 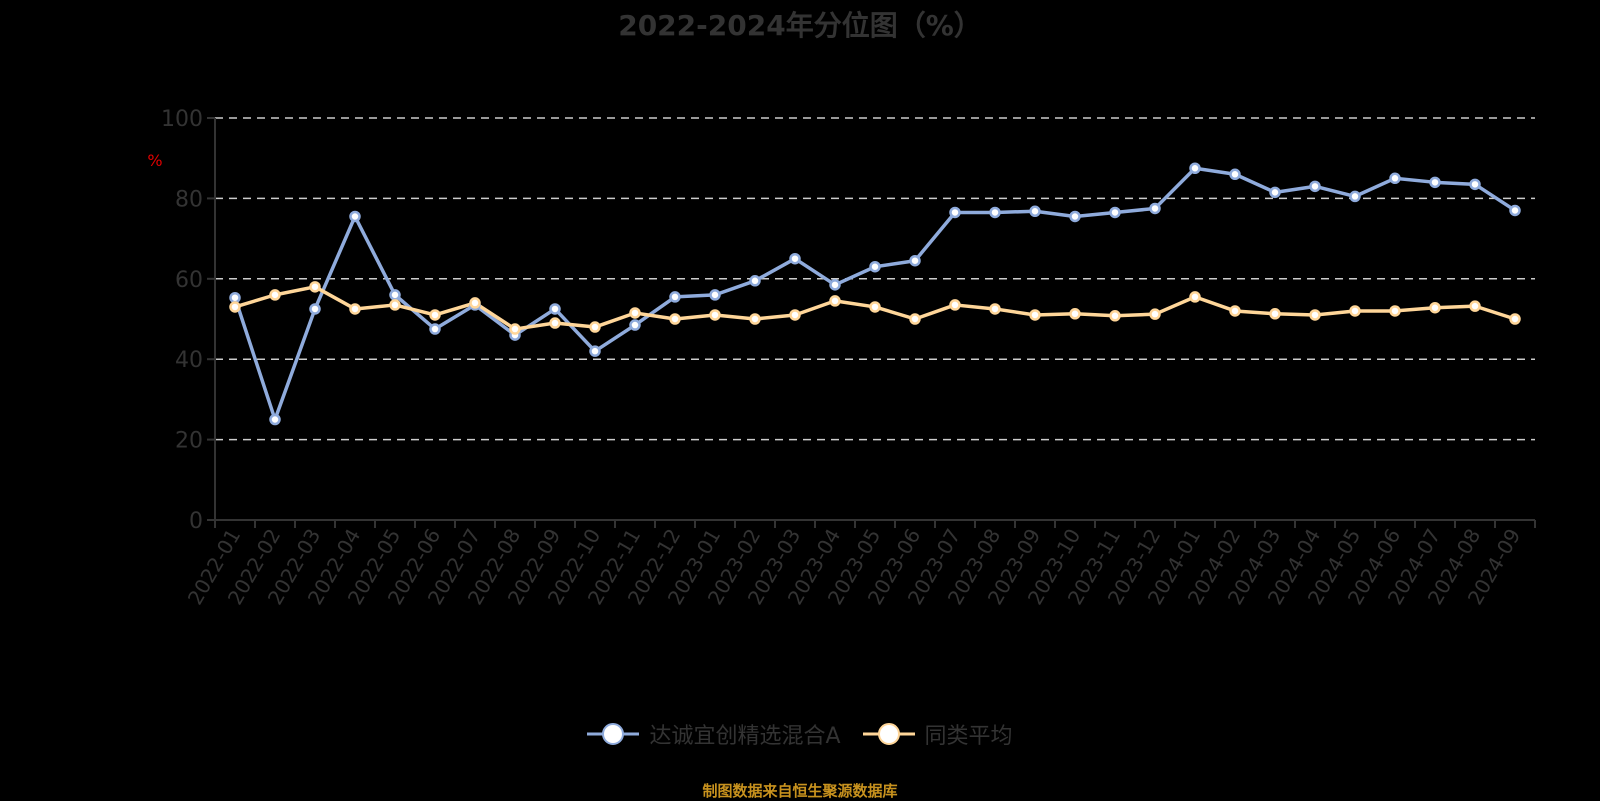 What do you see at coordinates (800, 791) in the screenshot?
I see `data-source-note: 制图数据来自恒生聚源数据库` at bounding box center [800, 791].